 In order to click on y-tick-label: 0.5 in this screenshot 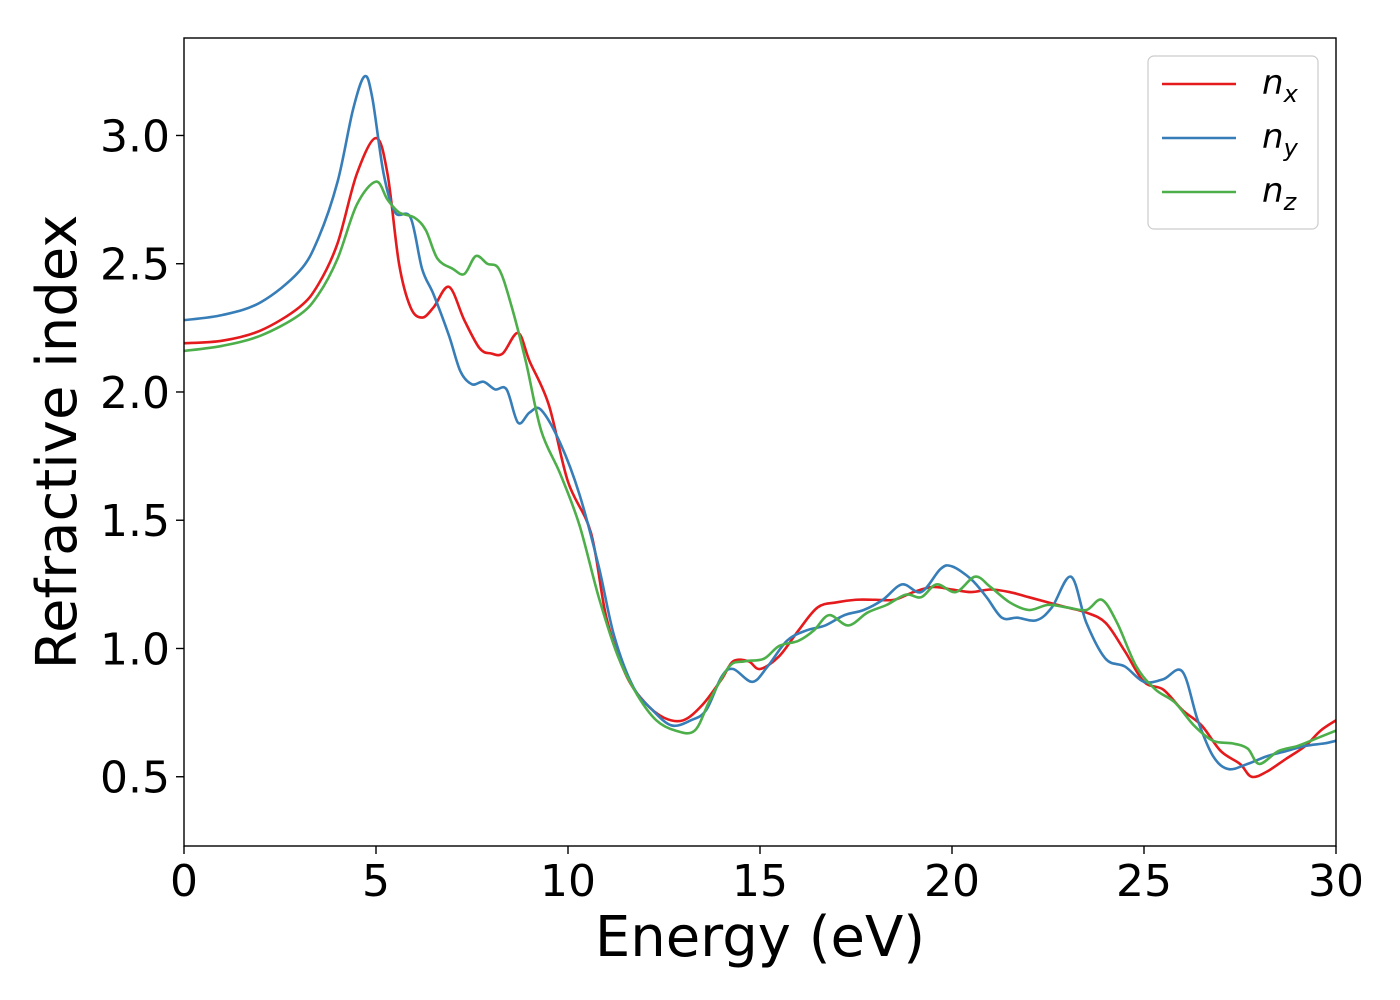, I will do `click(135, 778)`.